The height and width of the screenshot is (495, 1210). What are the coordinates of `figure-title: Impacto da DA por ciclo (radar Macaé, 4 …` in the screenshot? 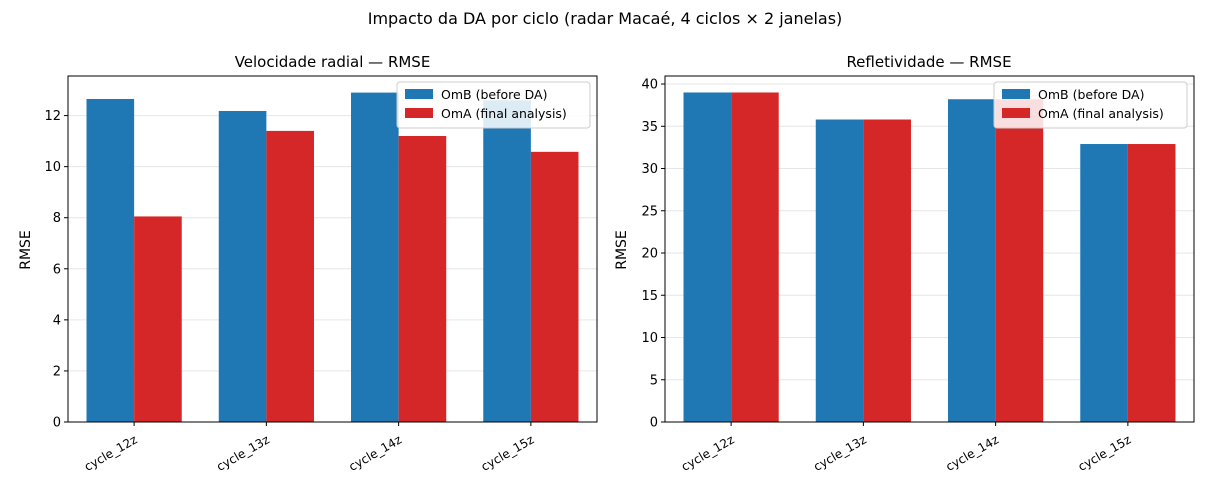 It's located at (605, 18).